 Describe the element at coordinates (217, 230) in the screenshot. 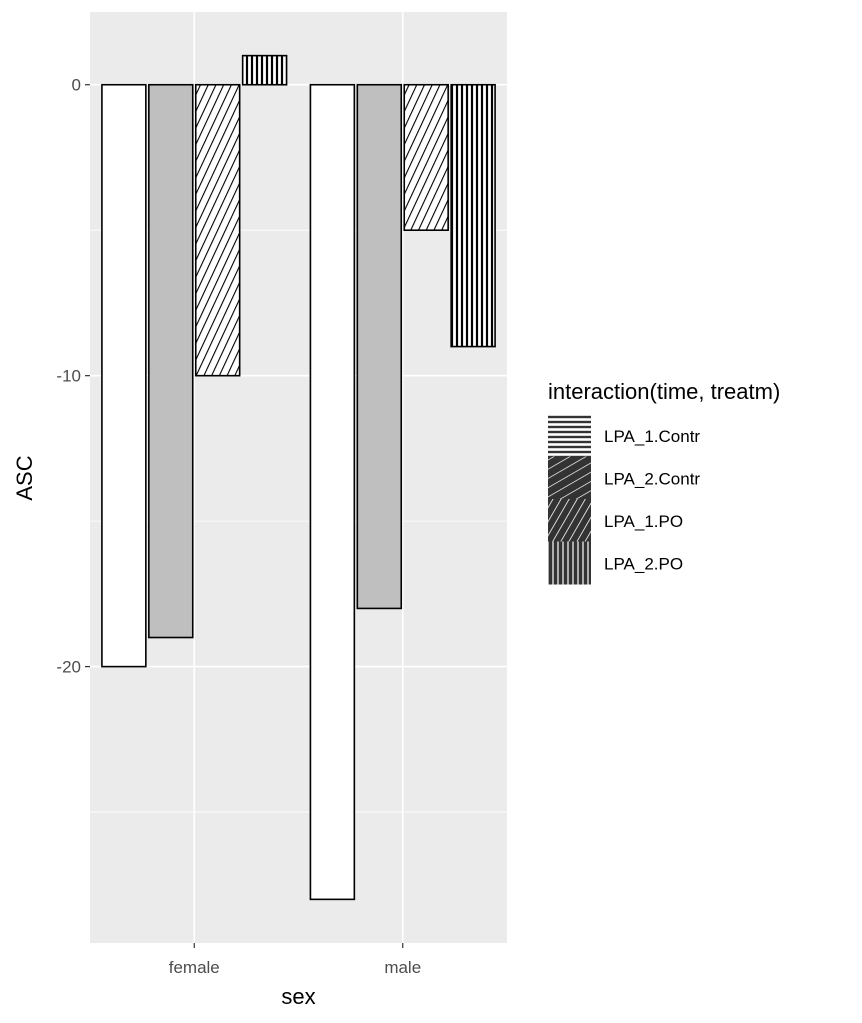

I see `bar-LPA_1.PO-female` at that location.